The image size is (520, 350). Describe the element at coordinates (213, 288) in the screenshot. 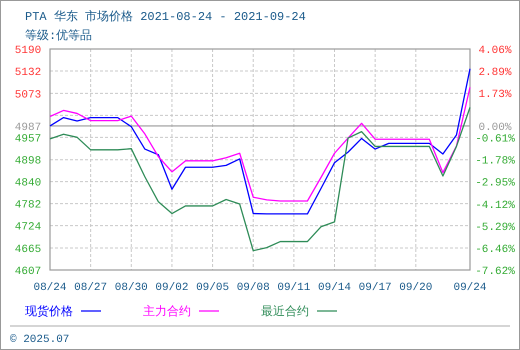

I see `x-tick-label: 09/05` at that location.